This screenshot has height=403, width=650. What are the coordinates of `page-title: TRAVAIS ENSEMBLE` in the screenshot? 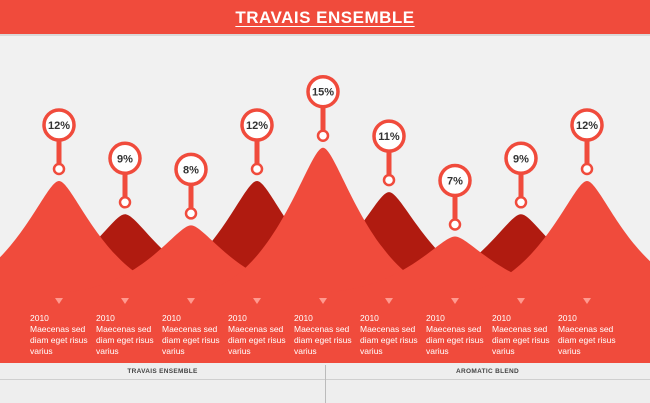 It's located at (325, 17).